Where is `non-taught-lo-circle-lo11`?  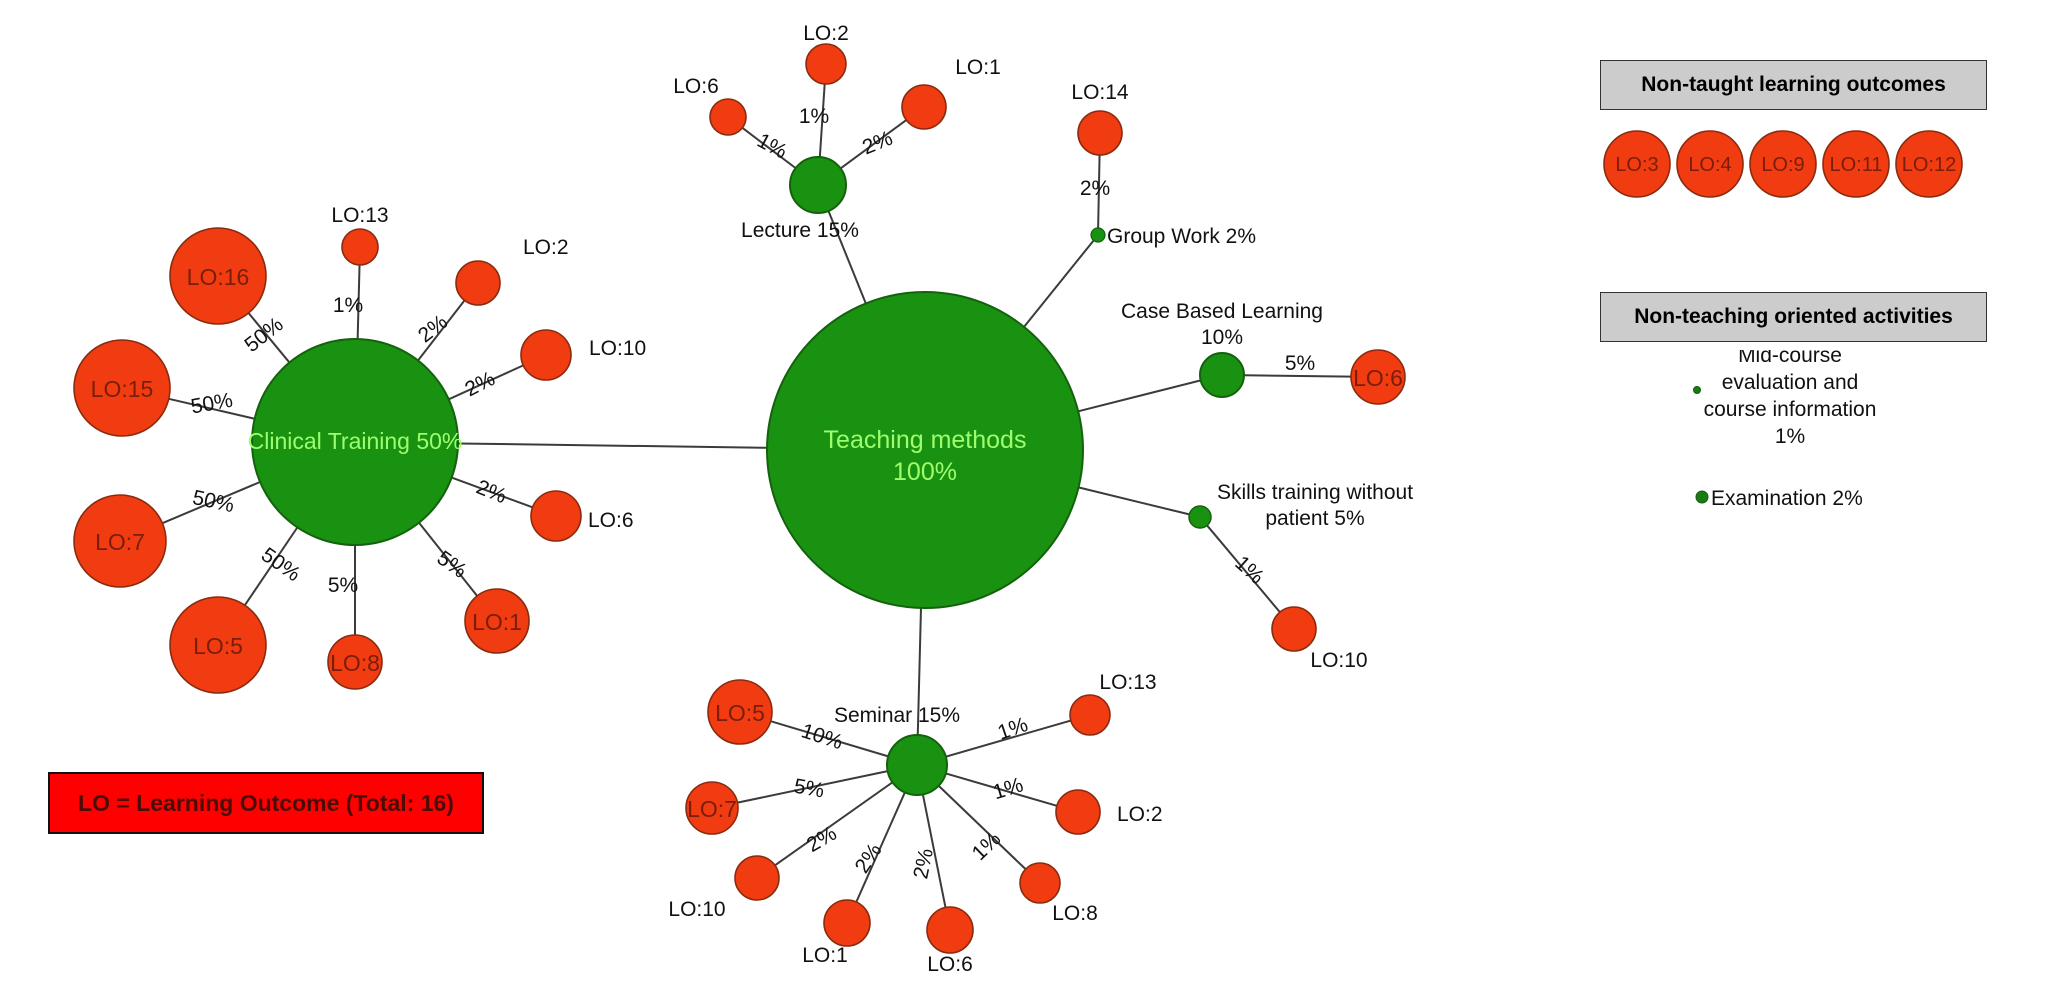 non-taught-lo-circle-lo11 is located at coordinates (1856, 164).